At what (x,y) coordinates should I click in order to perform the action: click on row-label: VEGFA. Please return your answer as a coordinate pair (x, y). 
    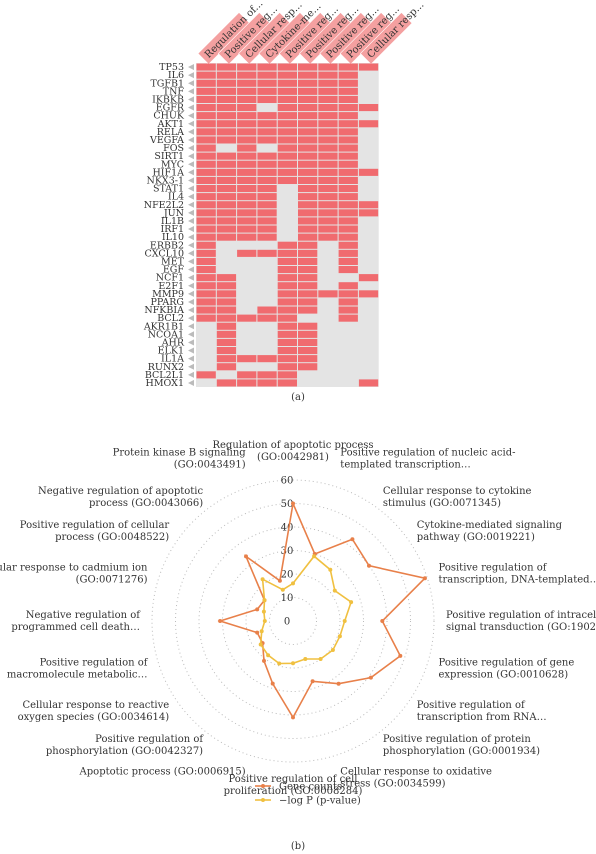
    Looking at the image, I should click on (166, 140).